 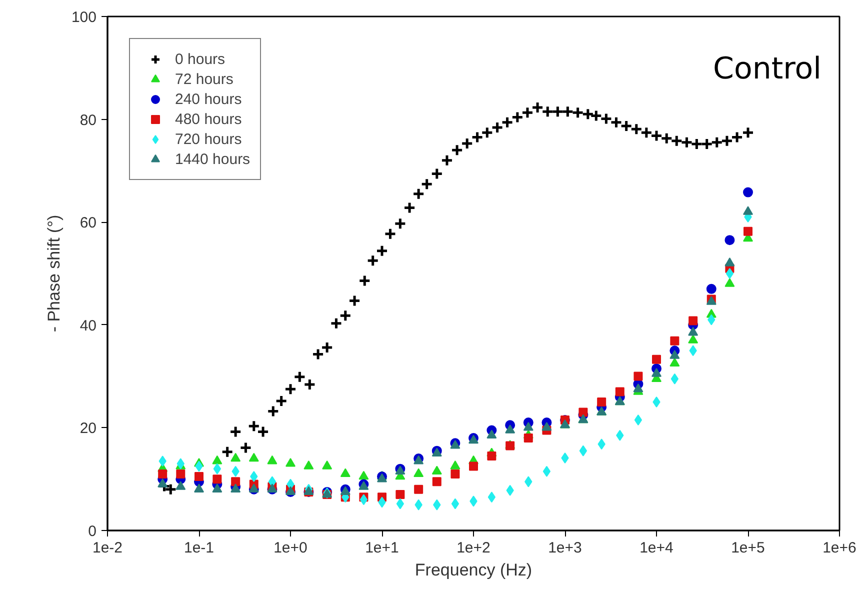 What do you see at coordinates (657, 548) in the screenshot?
I see `x-tick-label: 1e+4` at bounding box center [657, 548].